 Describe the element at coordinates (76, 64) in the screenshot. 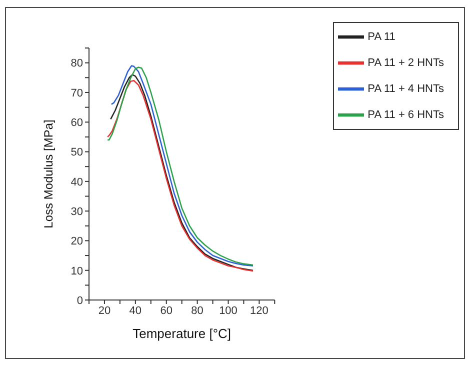

I see `y-tick-label: 80` at that location.